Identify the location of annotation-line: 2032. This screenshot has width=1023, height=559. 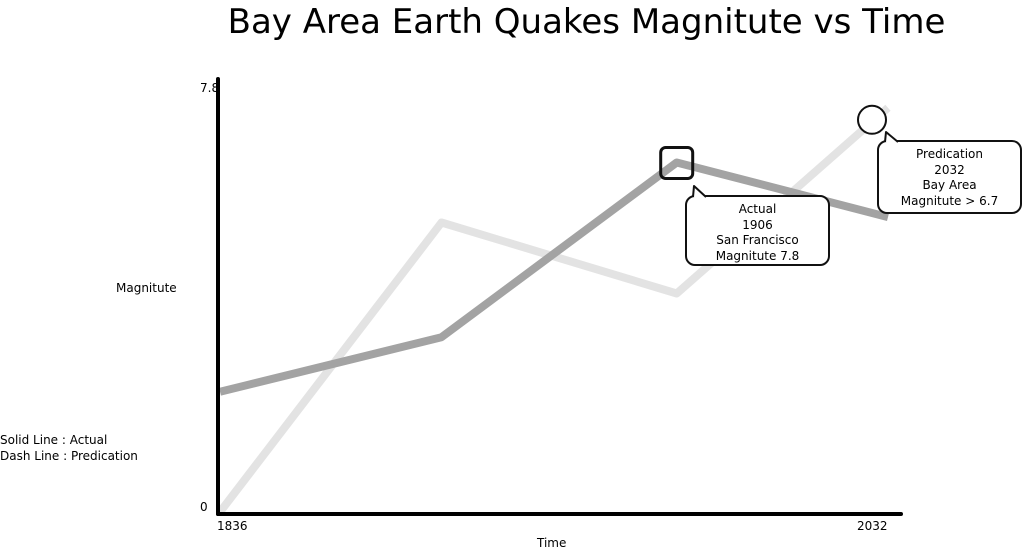
(949, 169).